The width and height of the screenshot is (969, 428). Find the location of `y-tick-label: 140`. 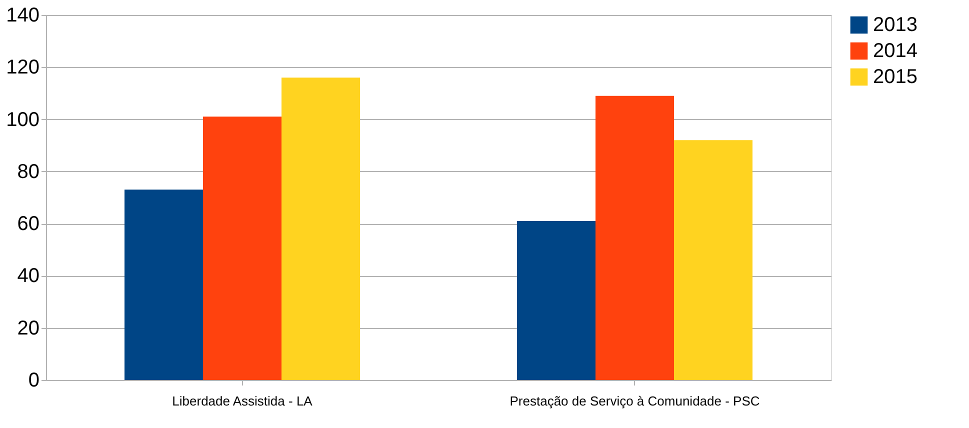

y-tick-label: 140 is located at coordinates (23, 15).